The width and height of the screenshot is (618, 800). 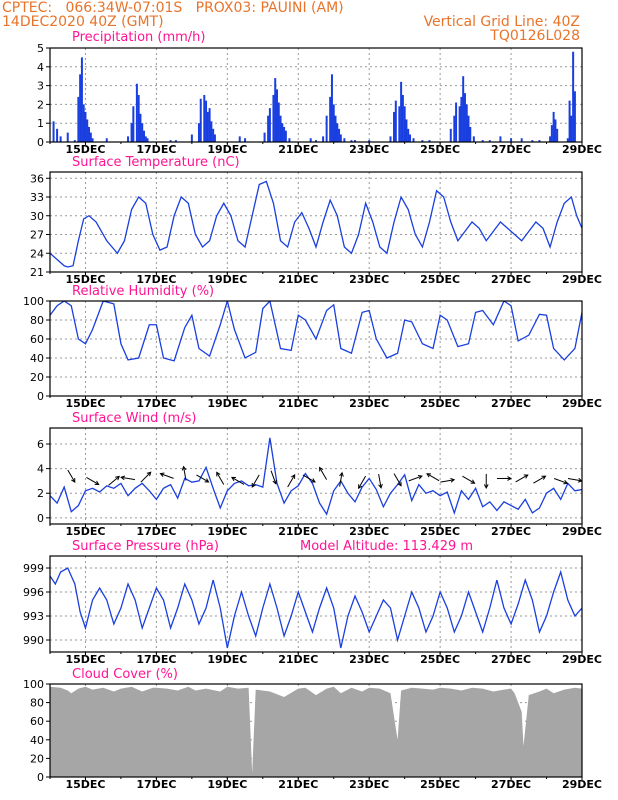 What do you see at coordinates (40, 777) in the screenshot?
I see `cloud-y-tick-label: 0` at bounding box center [40, 777].